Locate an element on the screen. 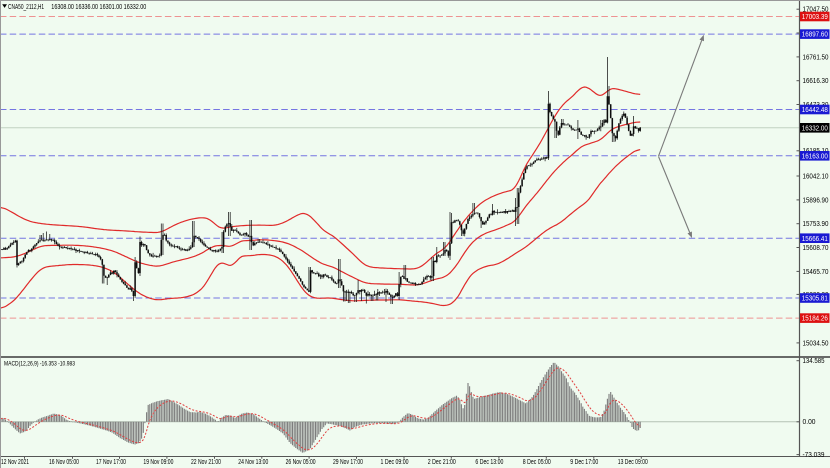 The width and height of the screenshot is (830, 468). svg-text: 17047.50 is located at coordinates (816, 10).